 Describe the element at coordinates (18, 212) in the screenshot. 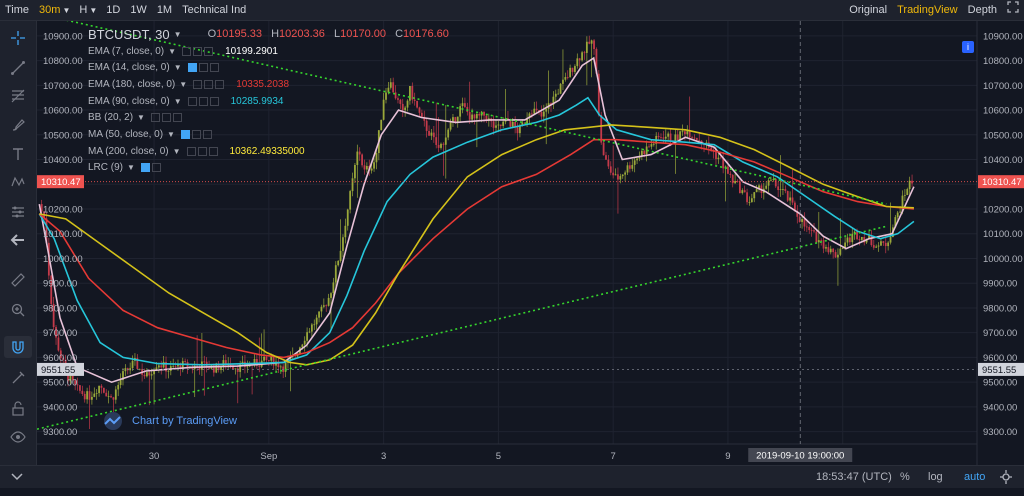

I see `prediction-icon` at that location.